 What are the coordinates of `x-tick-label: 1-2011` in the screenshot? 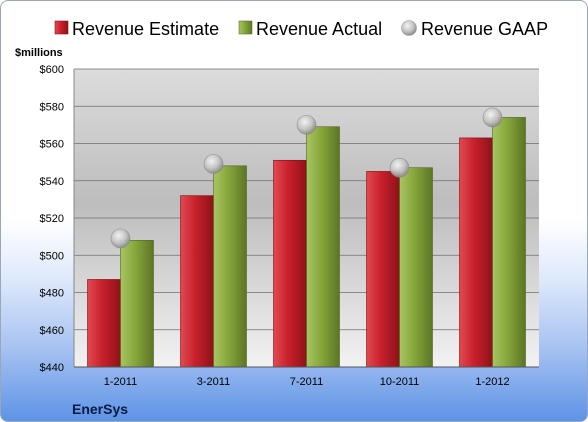 It's located at (120, 382).